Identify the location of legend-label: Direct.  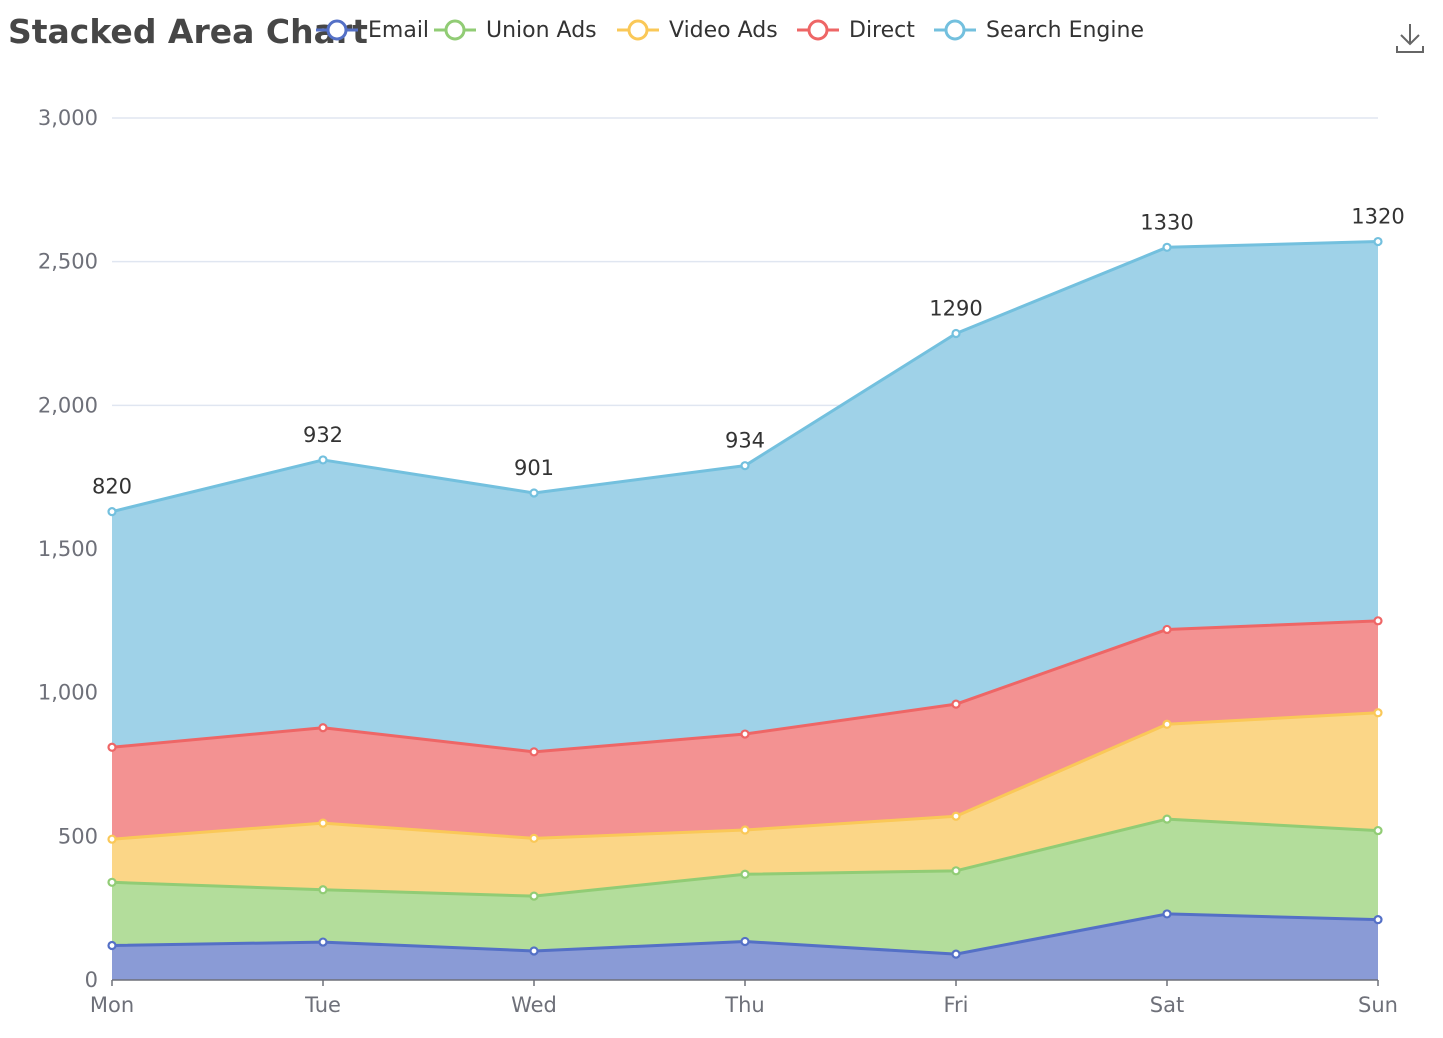
(882, 30).